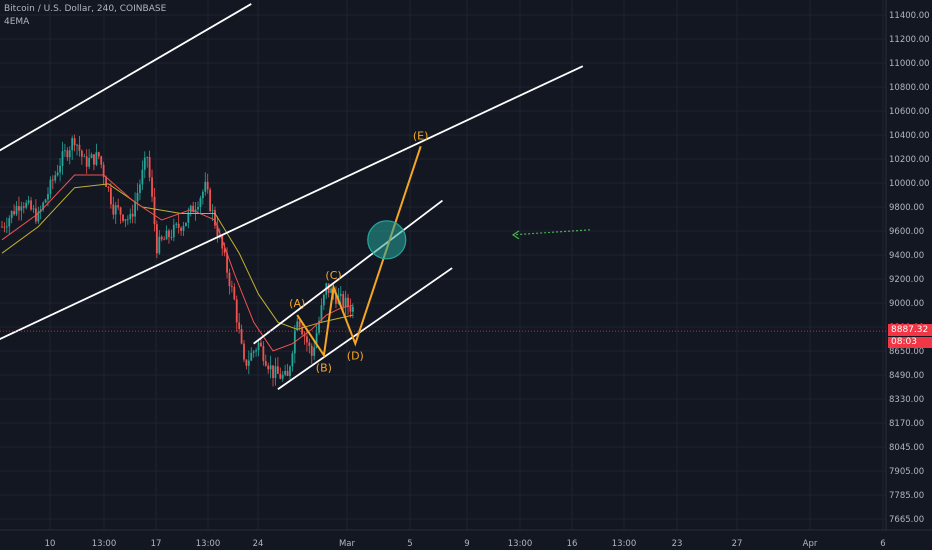 This screenshot has width=932, height=550. Describe the element at coordinates (85, 9) in the screenshot. I see `symbol-title: Bitcoin / U.S. Dollar, 240, COINBASE` at that location.